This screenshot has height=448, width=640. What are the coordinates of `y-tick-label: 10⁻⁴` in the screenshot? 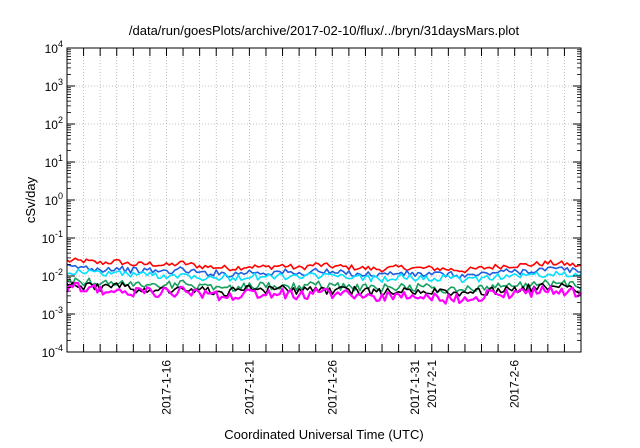 It's located at (52, 351).